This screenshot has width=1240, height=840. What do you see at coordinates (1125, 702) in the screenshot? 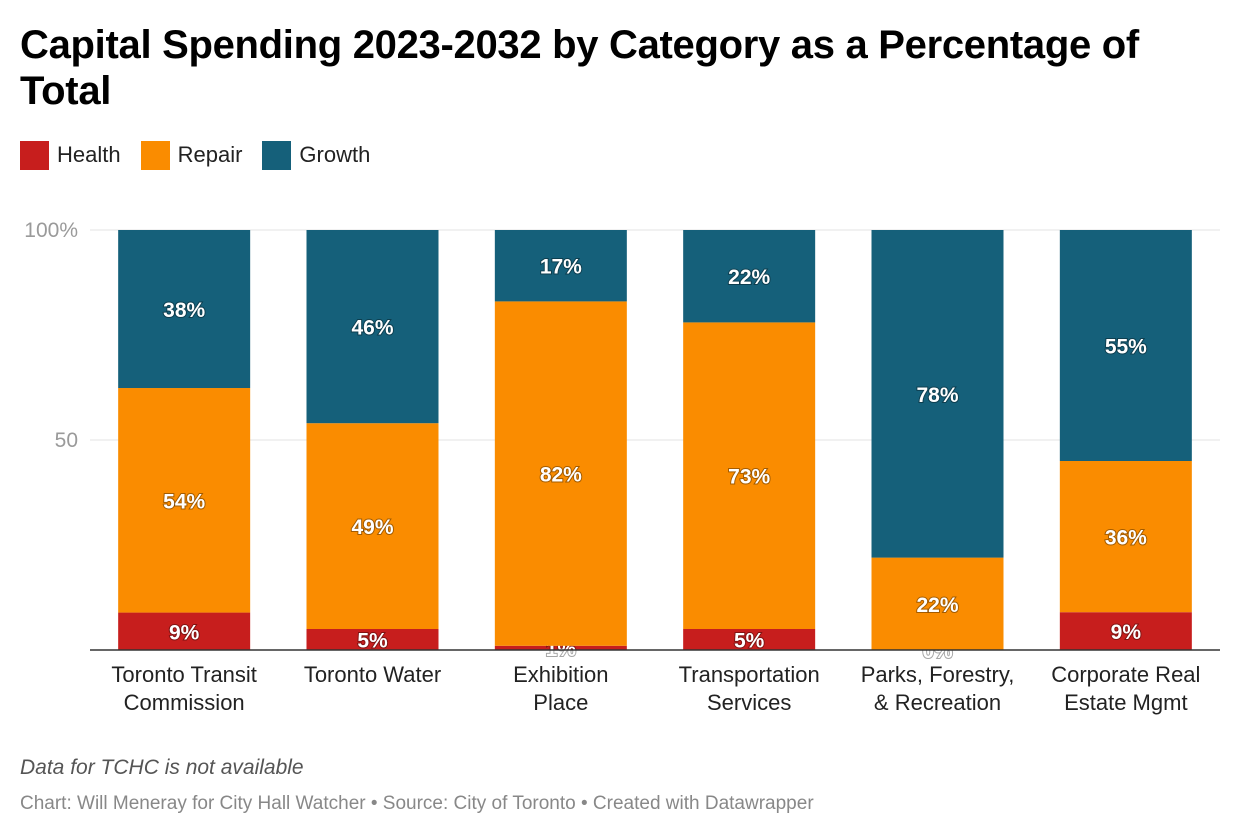
I see `category-label: Estate Mgmt` at bounding box center [1125, 702].